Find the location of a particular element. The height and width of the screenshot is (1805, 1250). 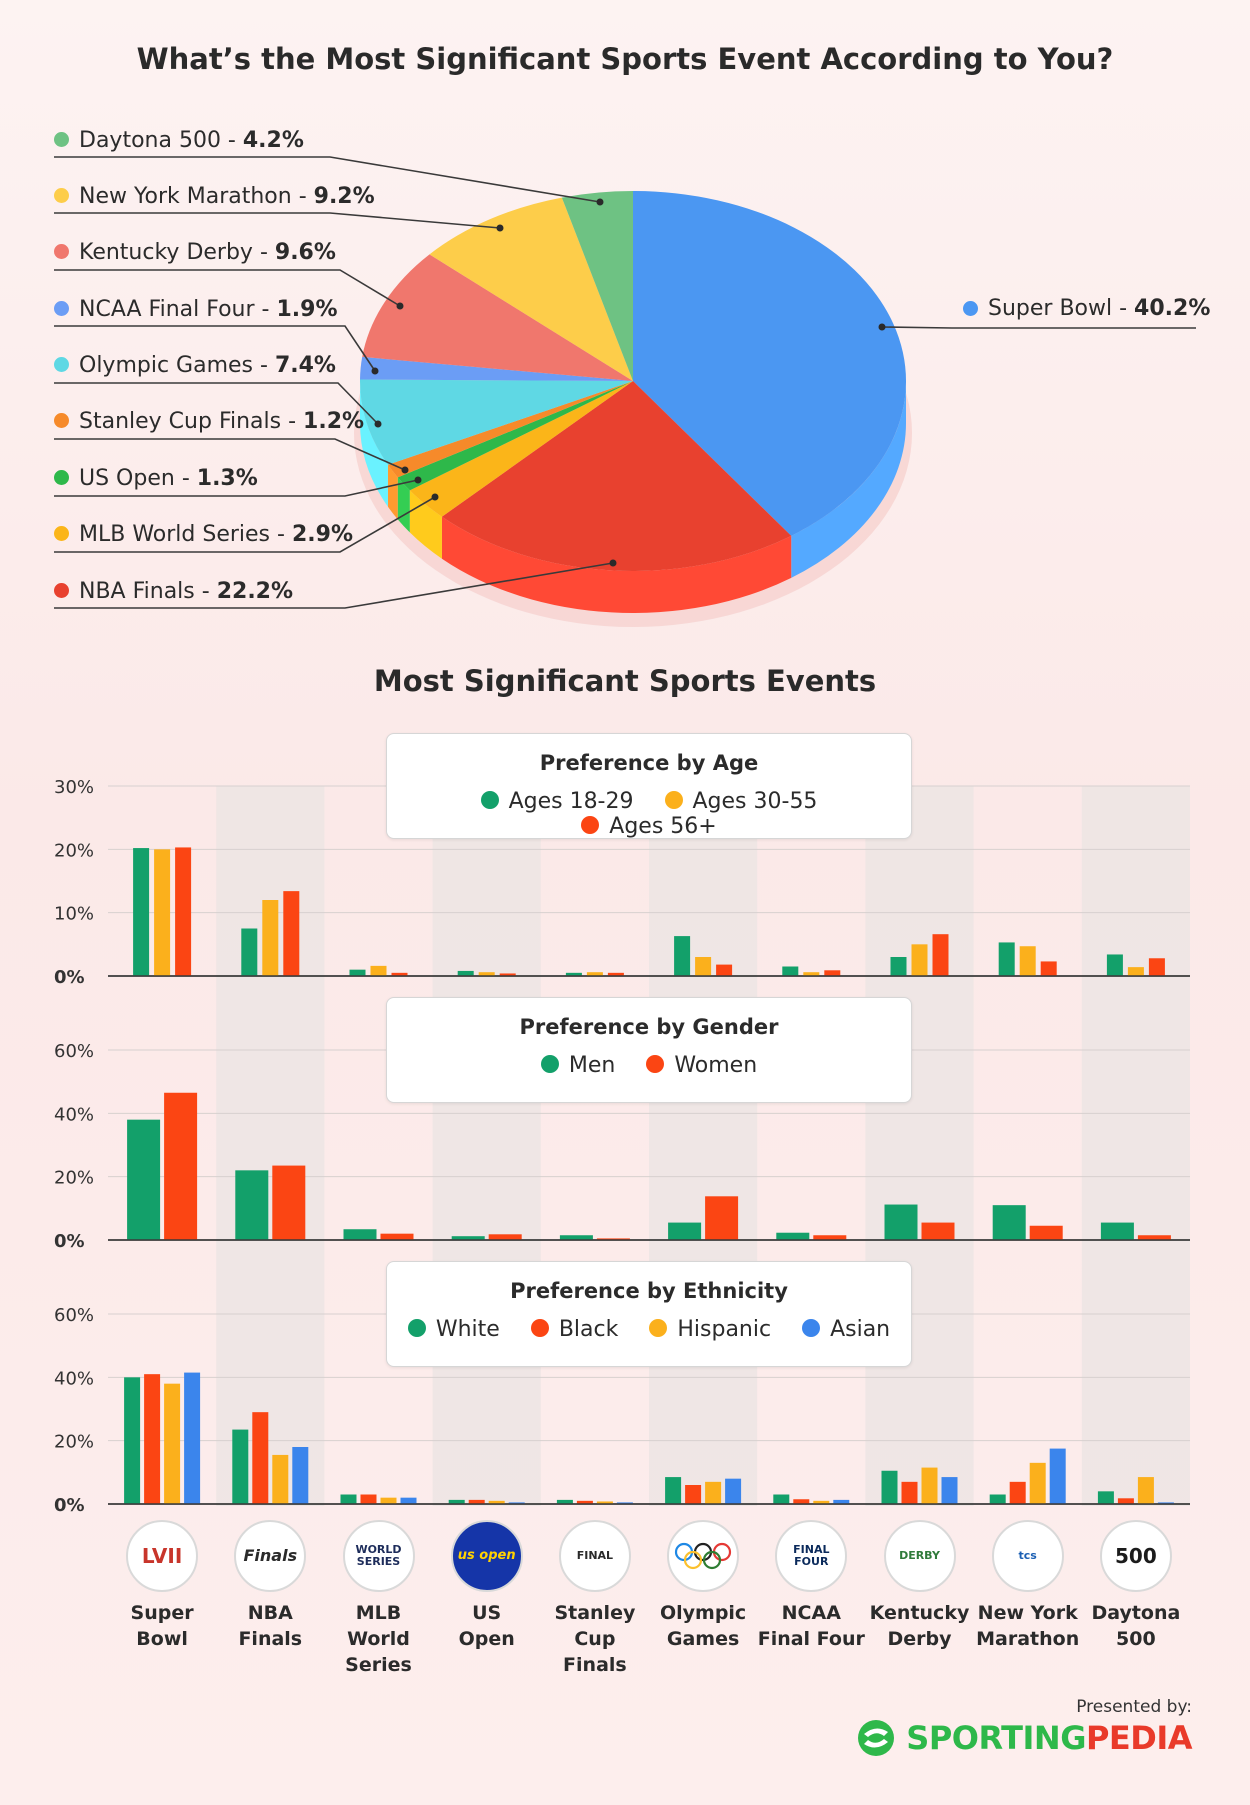

pie-legend-item: US Open - 1.3% is located at coordinates (156, 486).